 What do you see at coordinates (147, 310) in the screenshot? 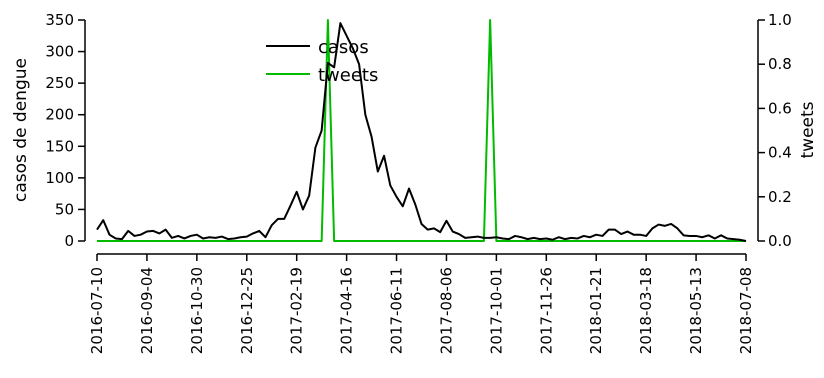
I see `x-tick-label: 2016-09-04` at bounding box center [147, 310].